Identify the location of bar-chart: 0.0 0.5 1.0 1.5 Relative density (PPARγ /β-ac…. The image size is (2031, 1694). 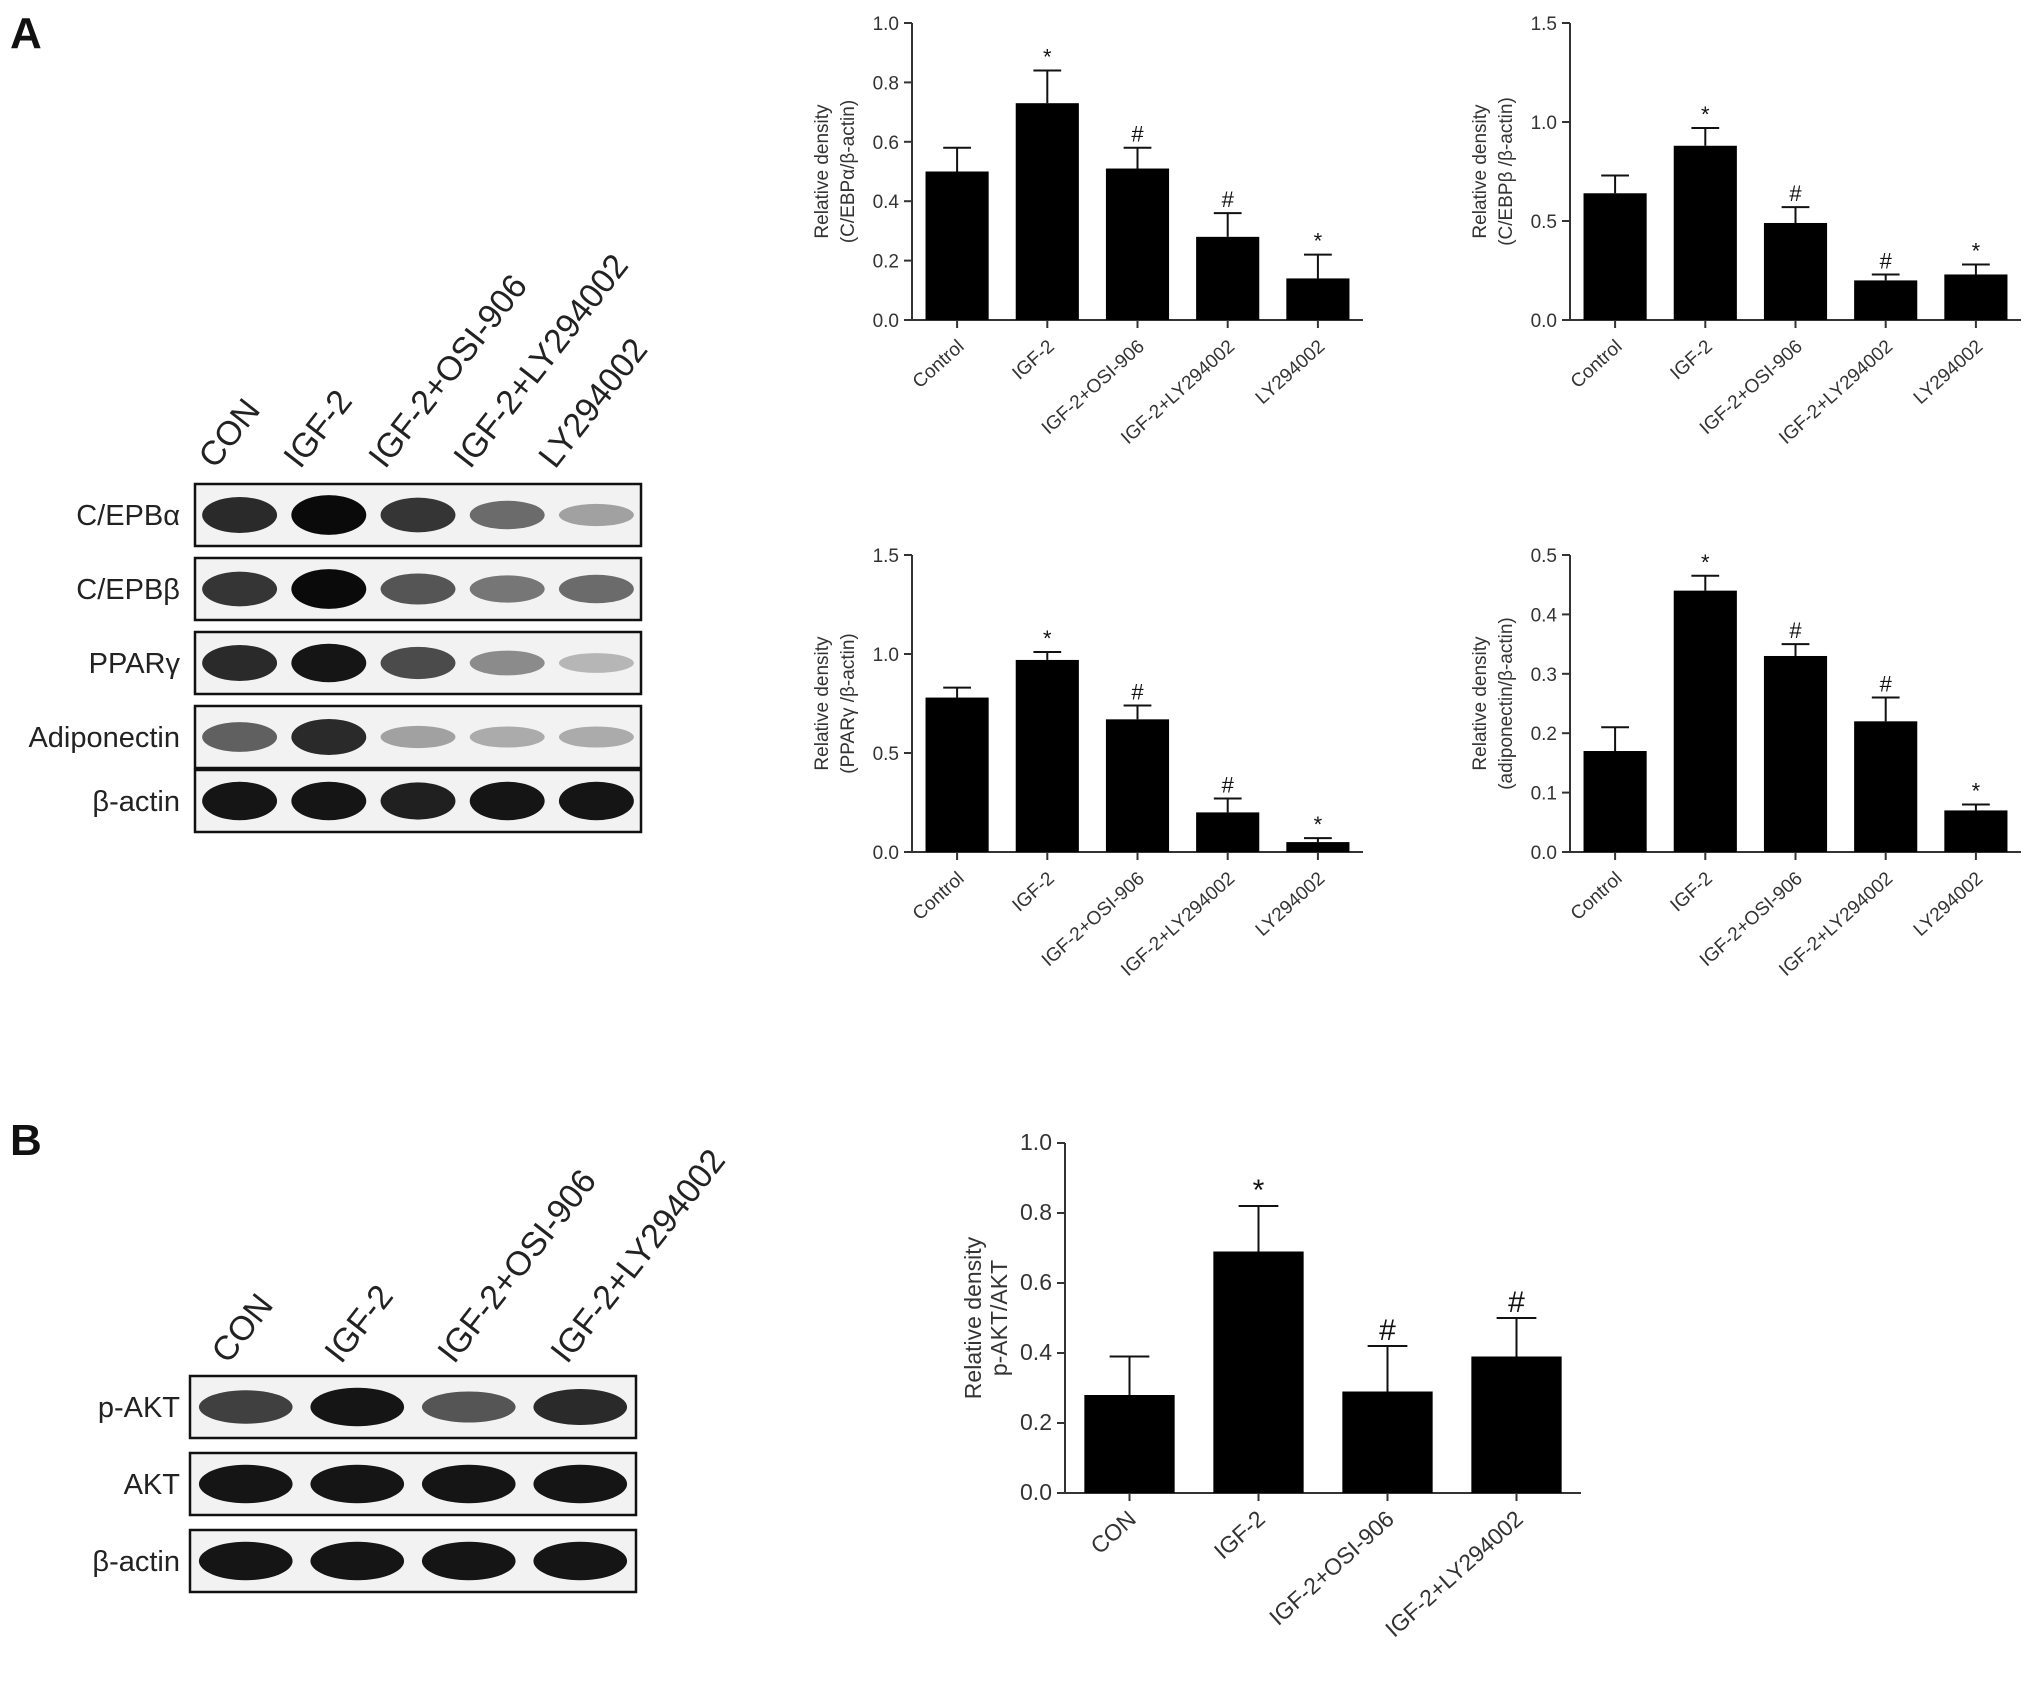
(1087, 763).